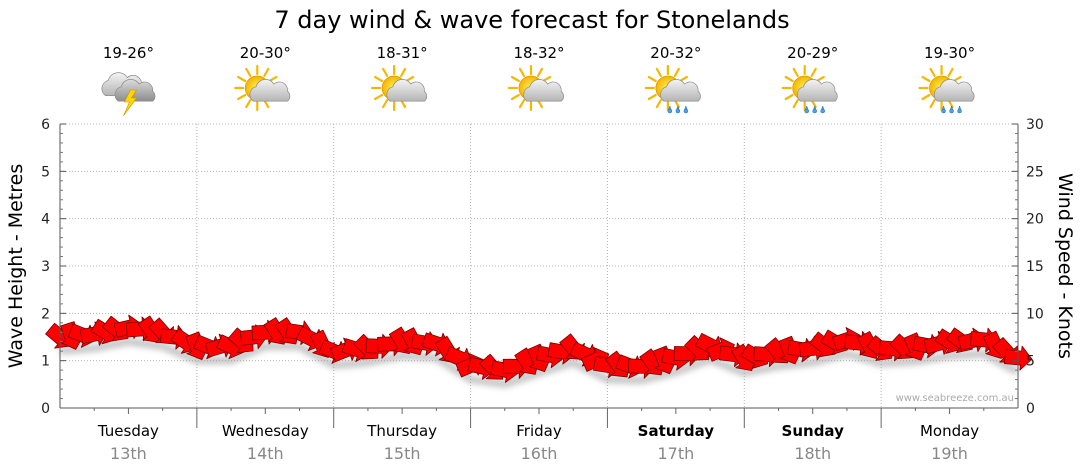 The image size is (1080, 475). I want to click on right-tick-label: 5, so click(1030, 362).